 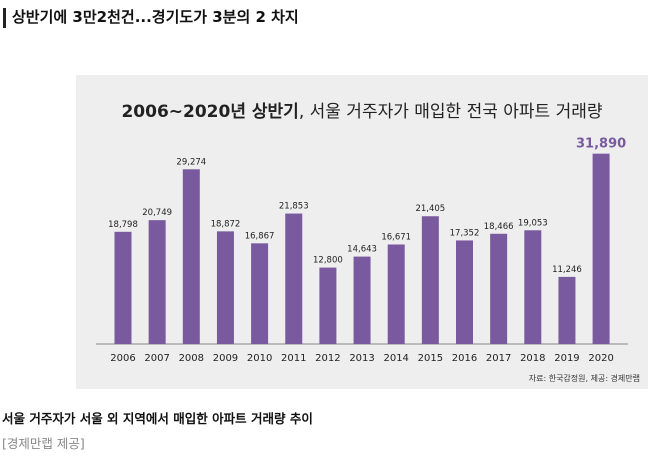 What do you see at coordinates (430, 358) in the screenshot?
I see `x-tick-label-2015: 2015` at bounding box center [430, 358].